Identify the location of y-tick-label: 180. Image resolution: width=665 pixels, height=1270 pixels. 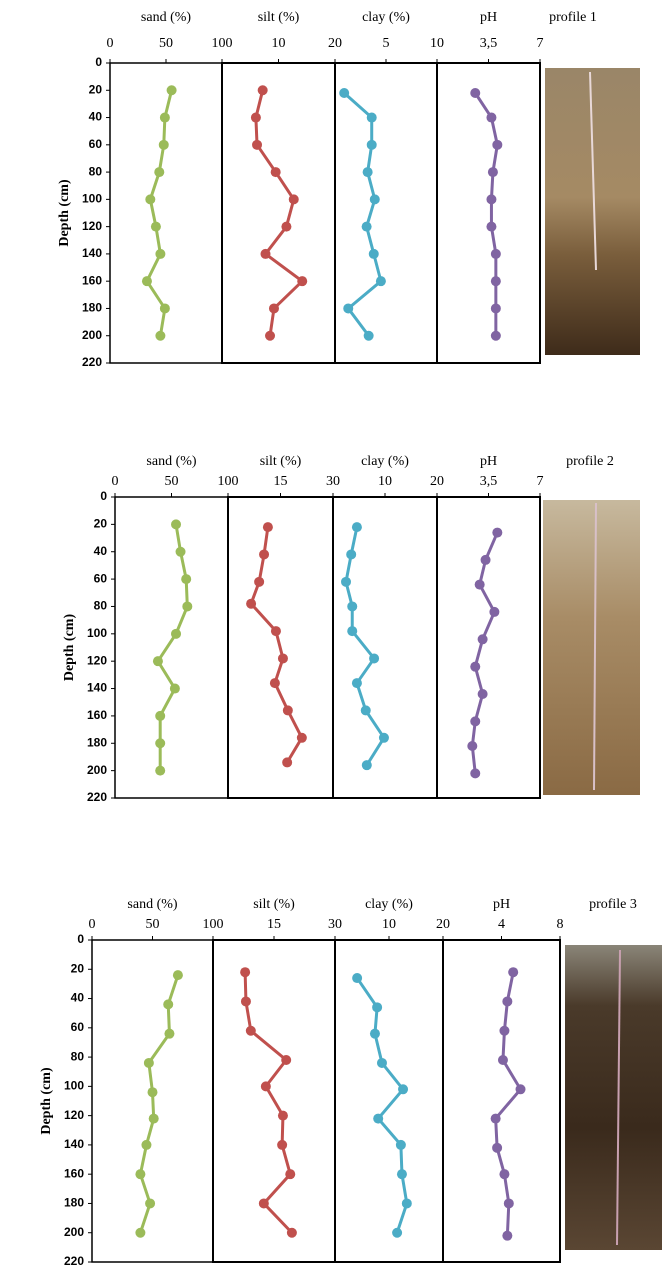
(74, 1203).